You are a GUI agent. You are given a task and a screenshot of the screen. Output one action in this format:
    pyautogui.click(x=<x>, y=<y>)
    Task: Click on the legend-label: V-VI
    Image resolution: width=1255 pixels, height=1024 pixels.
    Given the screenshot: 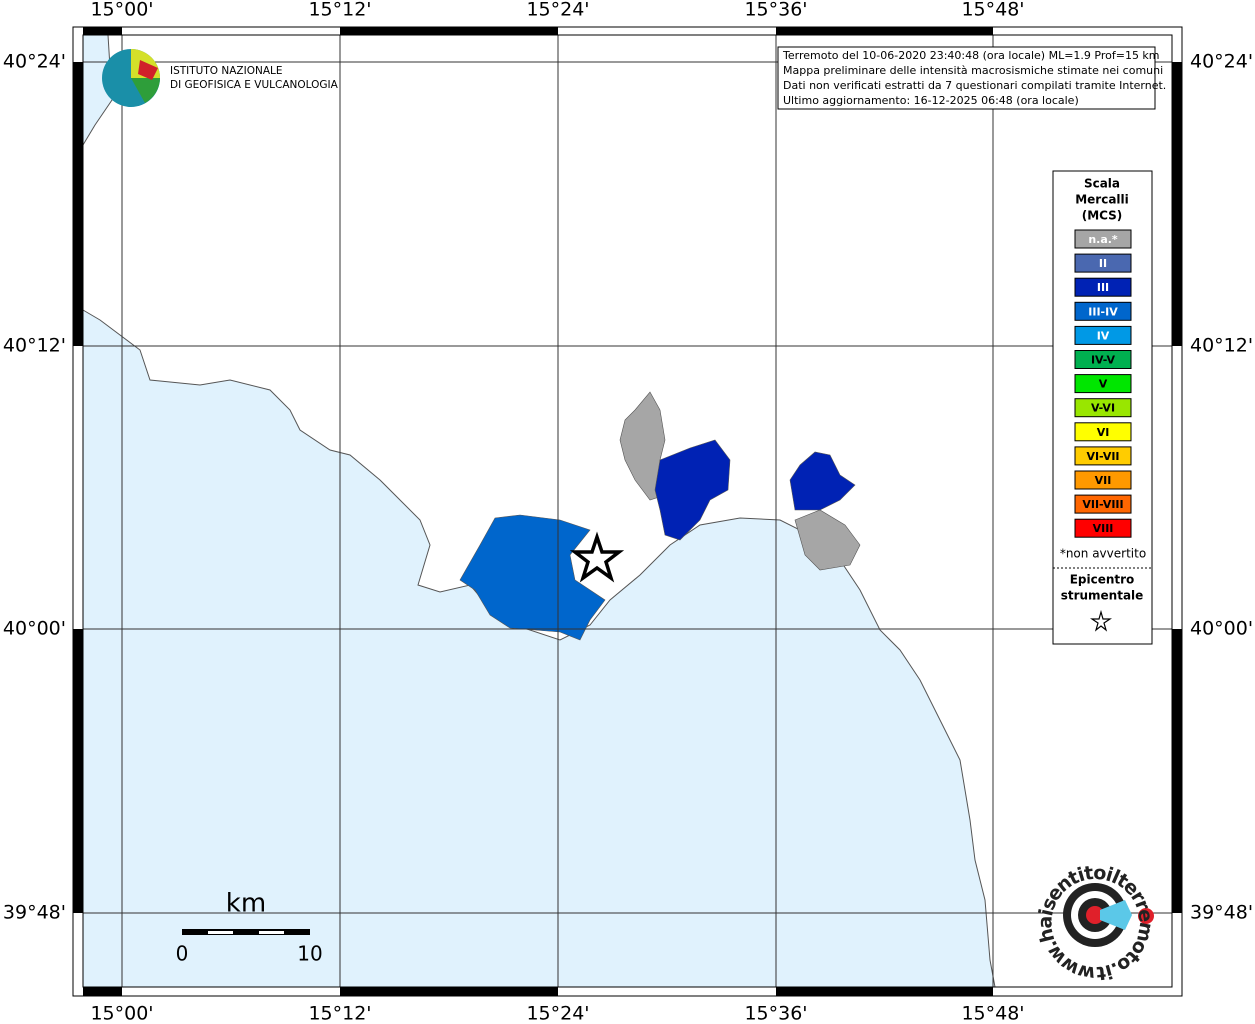 What is the action you would take?
    pyautogui.click(x=1103, y=408)
    